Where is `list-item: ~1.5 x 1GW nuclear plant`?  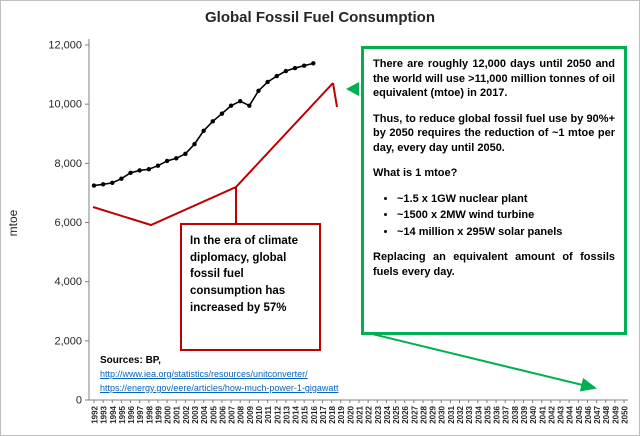 list-item: ~1.5 x 1GW nuclear plant is located at coordinates (506, 199).